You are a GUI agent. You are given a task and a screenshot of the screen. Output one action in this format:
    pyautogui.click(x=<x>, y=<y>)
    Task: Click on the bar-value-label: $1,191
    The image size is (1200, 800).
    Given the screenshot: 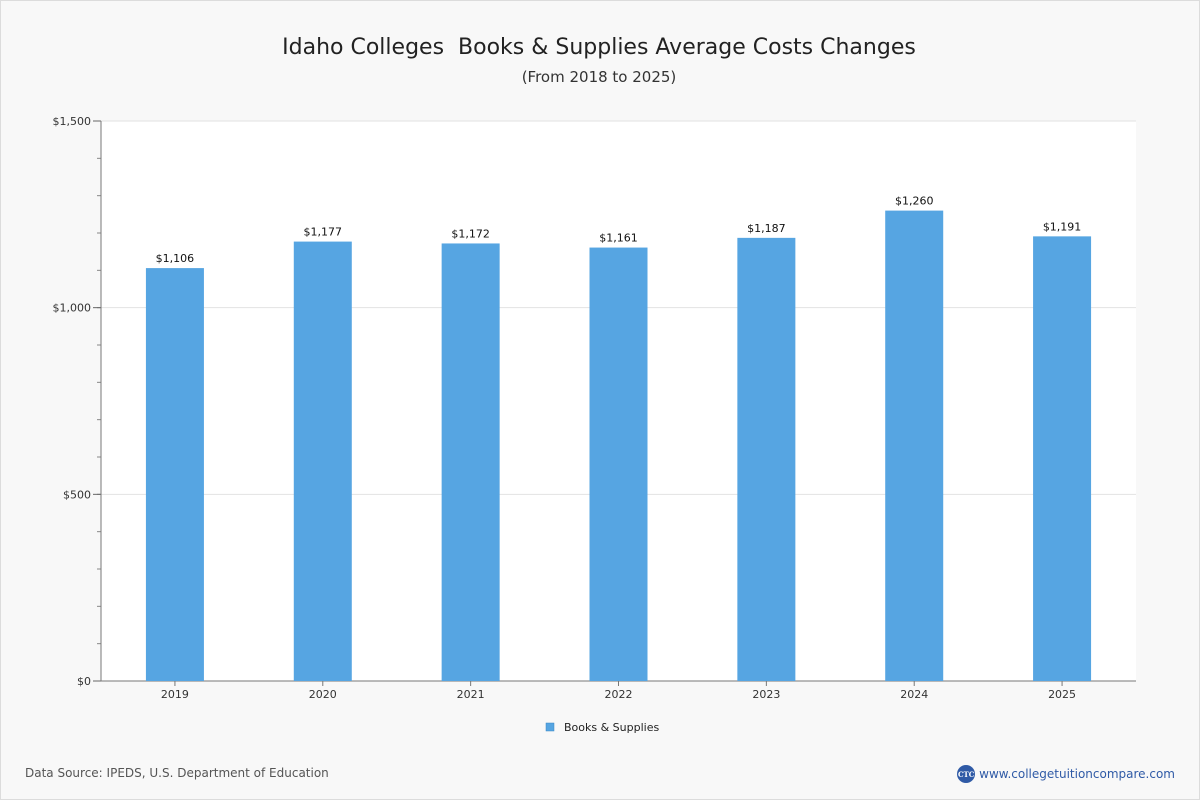 What is the action you would take?
    pyautogui.click(x=1062, y=226)
    